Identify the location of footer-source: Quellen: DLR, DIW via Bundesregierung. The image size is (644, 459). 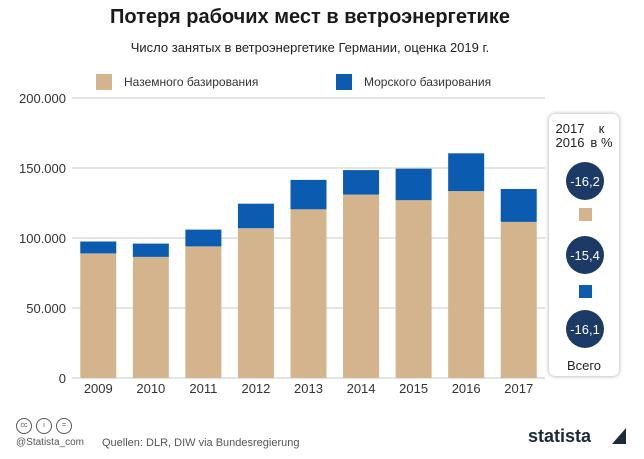
(201, 443).